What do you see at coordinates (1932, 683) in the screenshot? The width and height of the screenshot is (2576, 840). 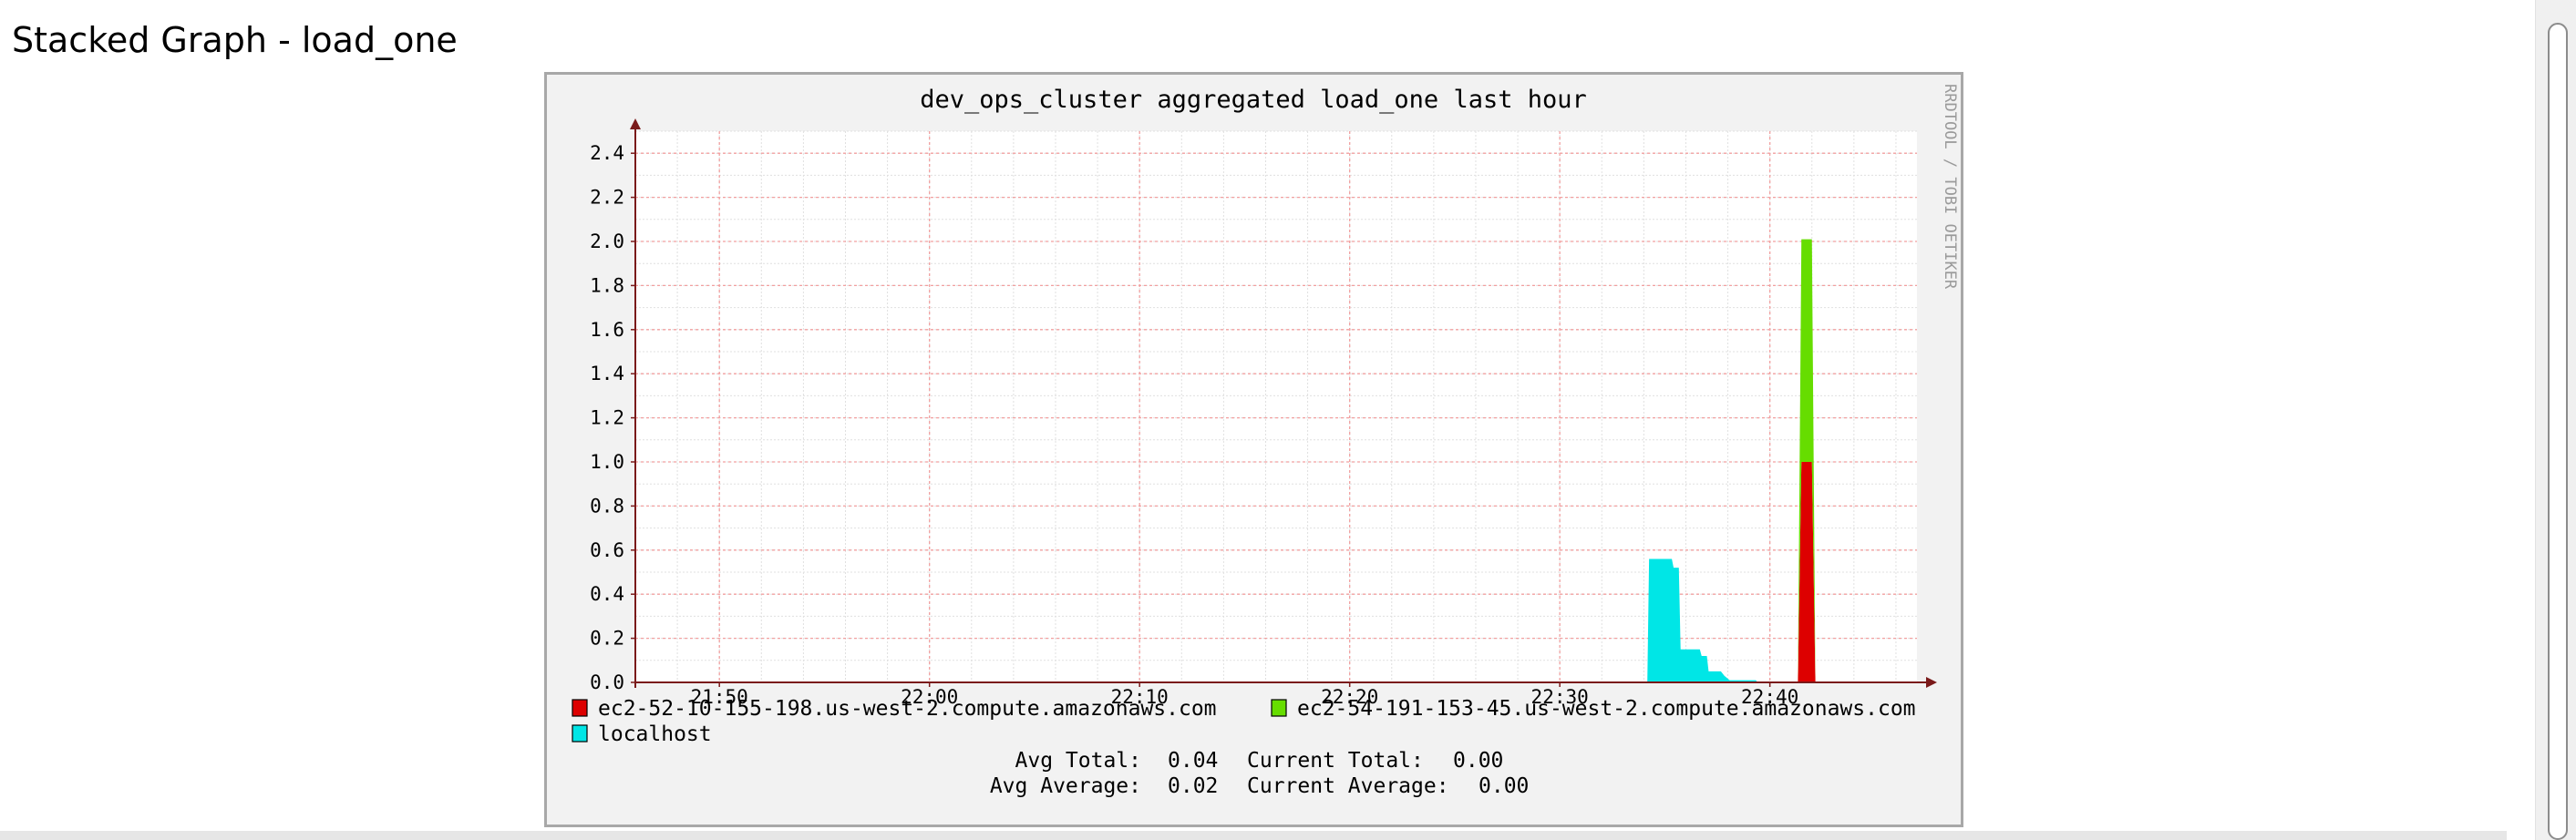 I see `x-axis-arrow` at bounding box center [1932, 683].